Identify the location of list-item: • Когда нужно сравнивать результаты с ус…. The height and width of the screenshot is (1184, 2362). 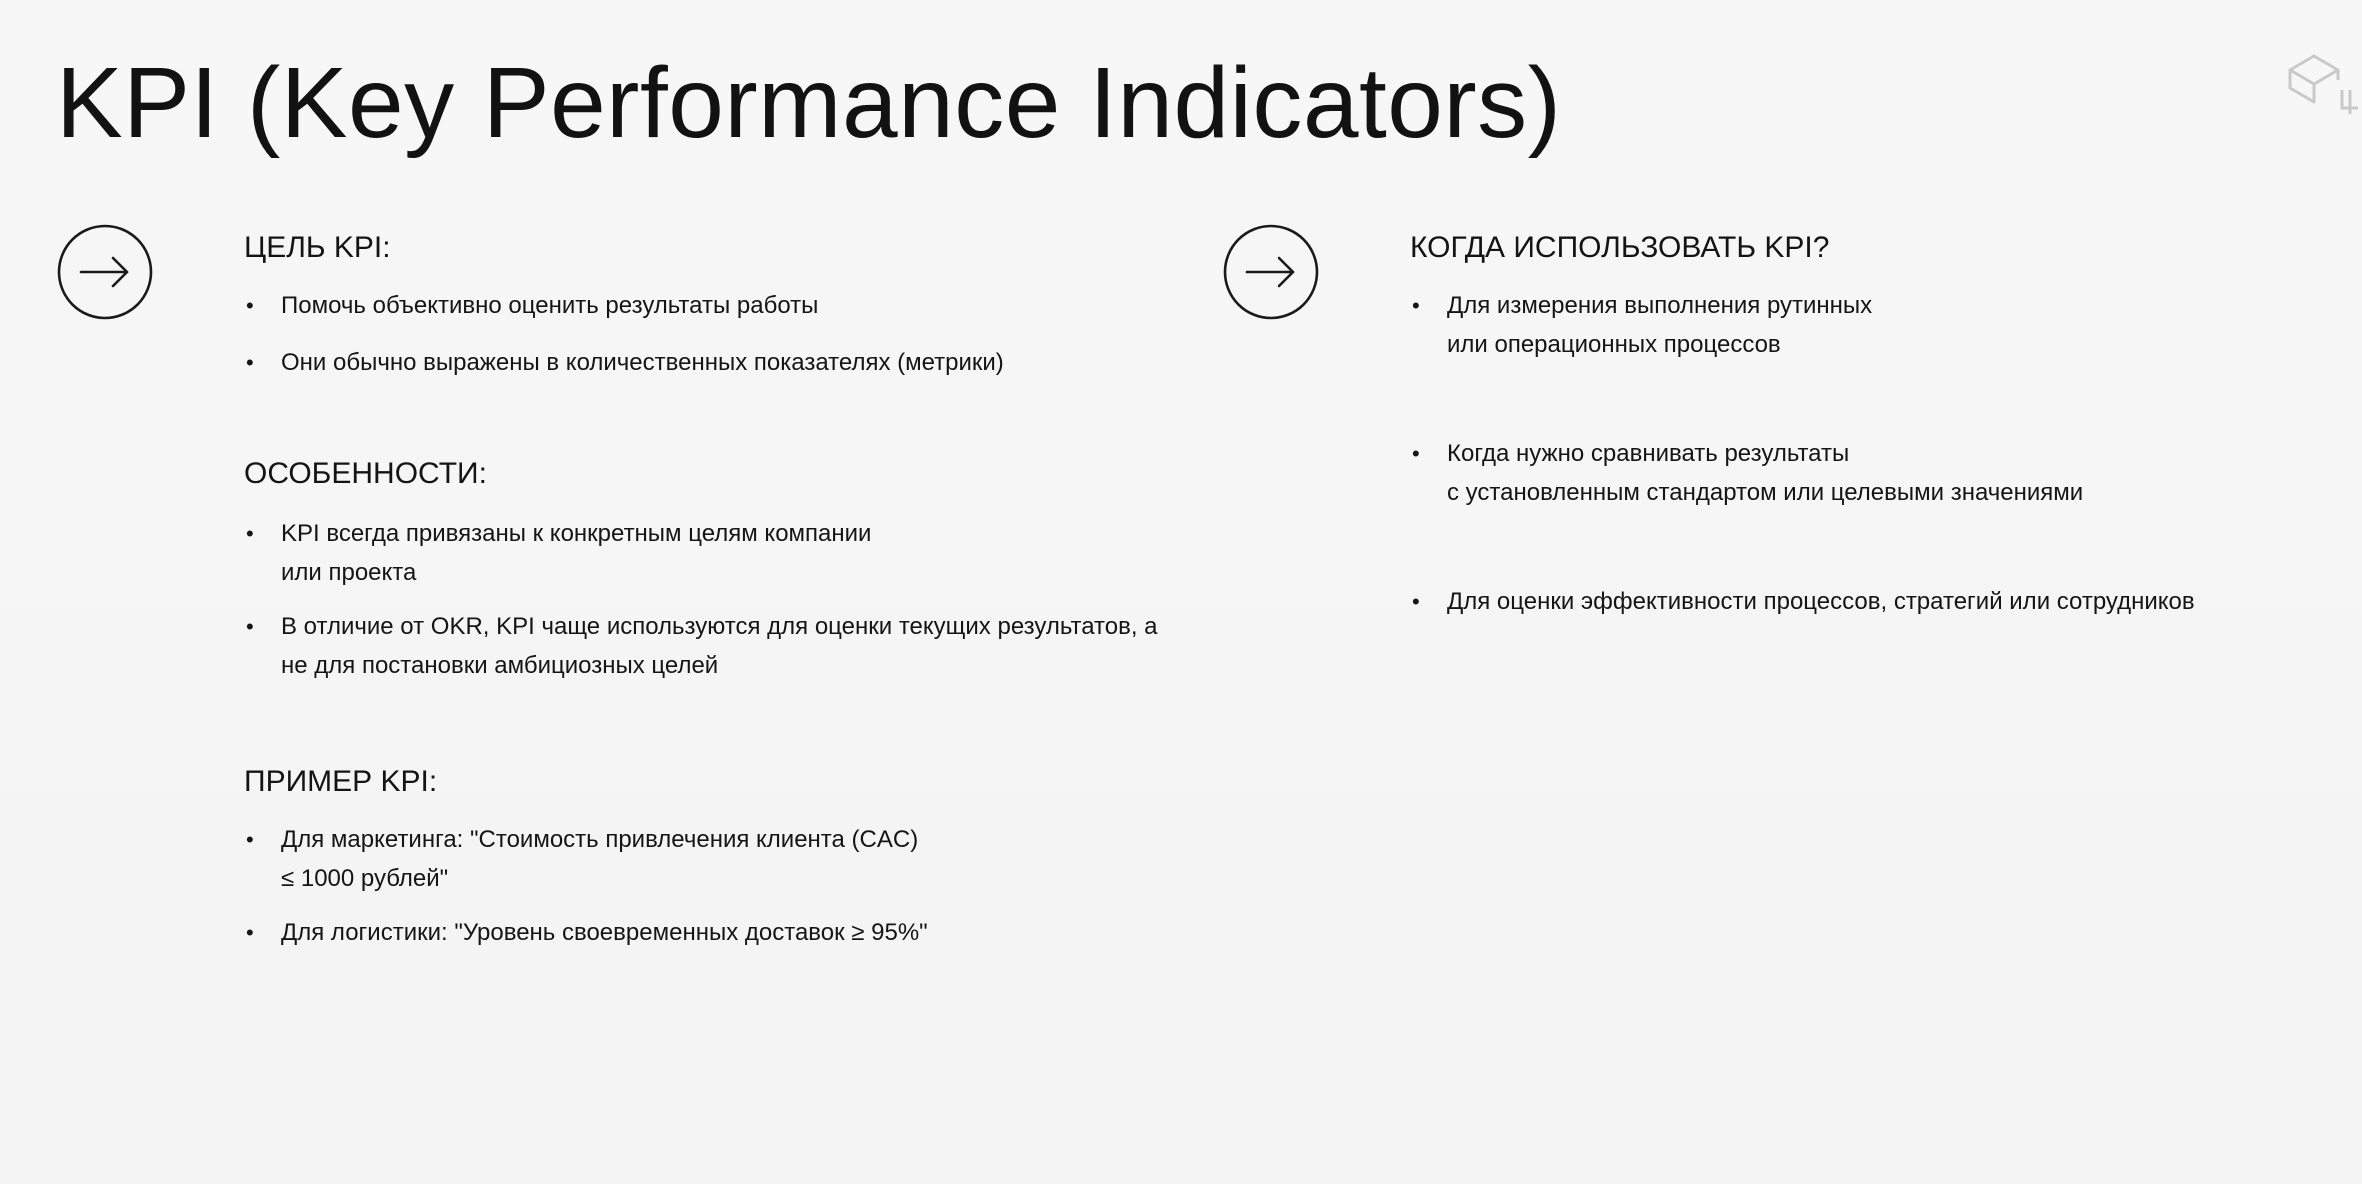
(1748, 473).